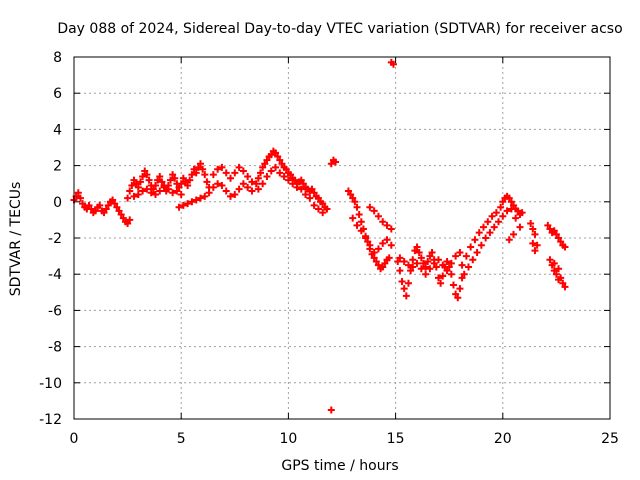  What do you see at coordinates (50, 420) in the screenshot?
I see `y-tick-label: -12` at bounding box center [50, 420].